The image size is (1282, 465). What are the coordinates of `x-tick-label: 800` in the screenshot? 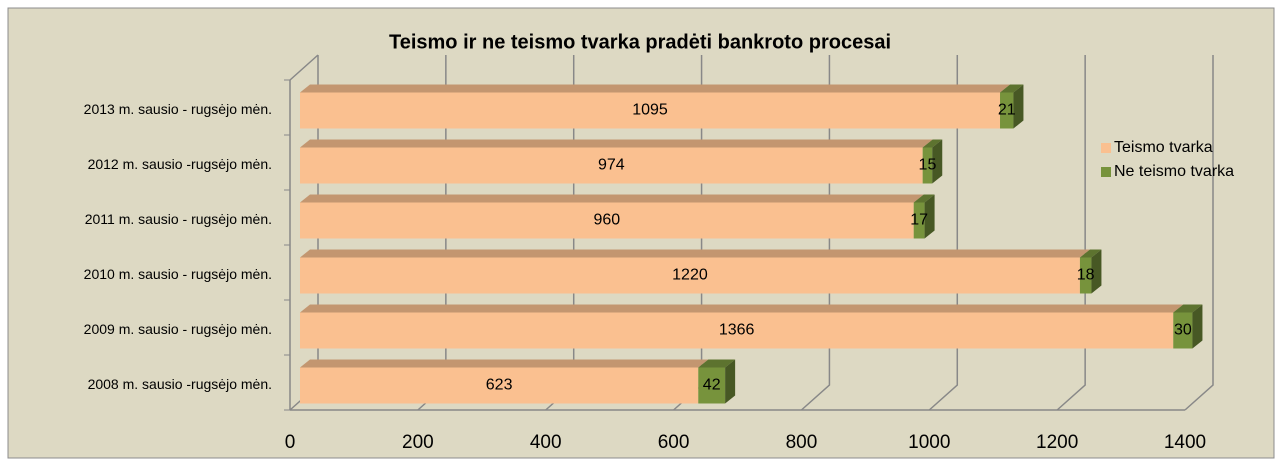 It's located at (802, 442).